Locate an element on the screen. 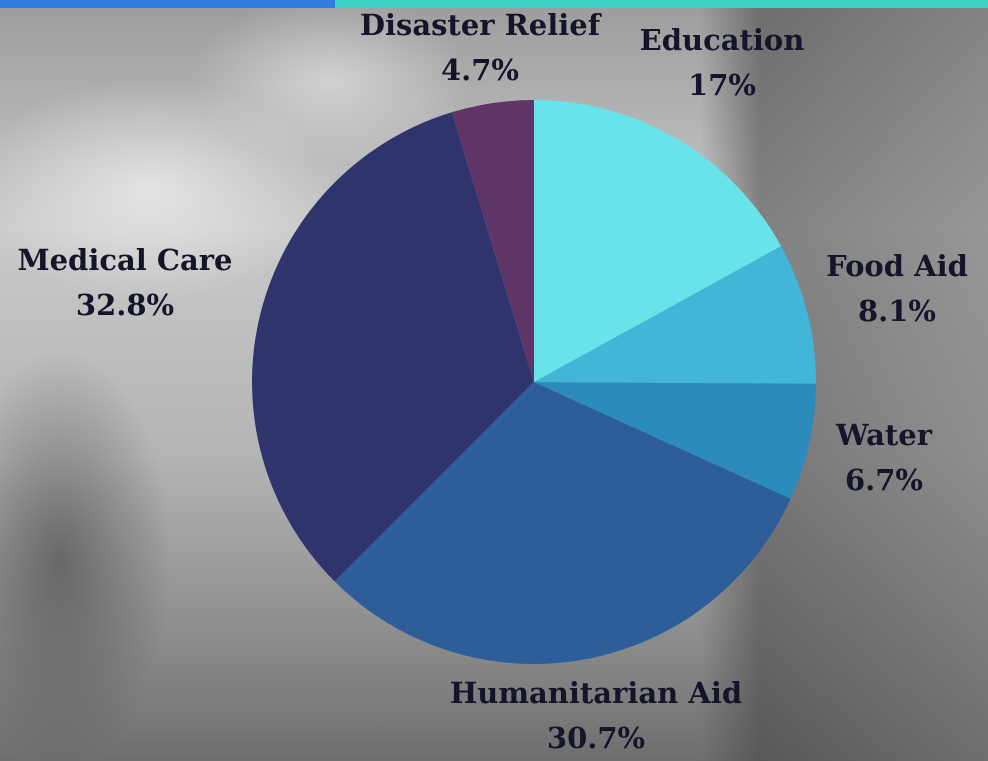  slice-label: Food Aid is located at coordinates (897, 266).